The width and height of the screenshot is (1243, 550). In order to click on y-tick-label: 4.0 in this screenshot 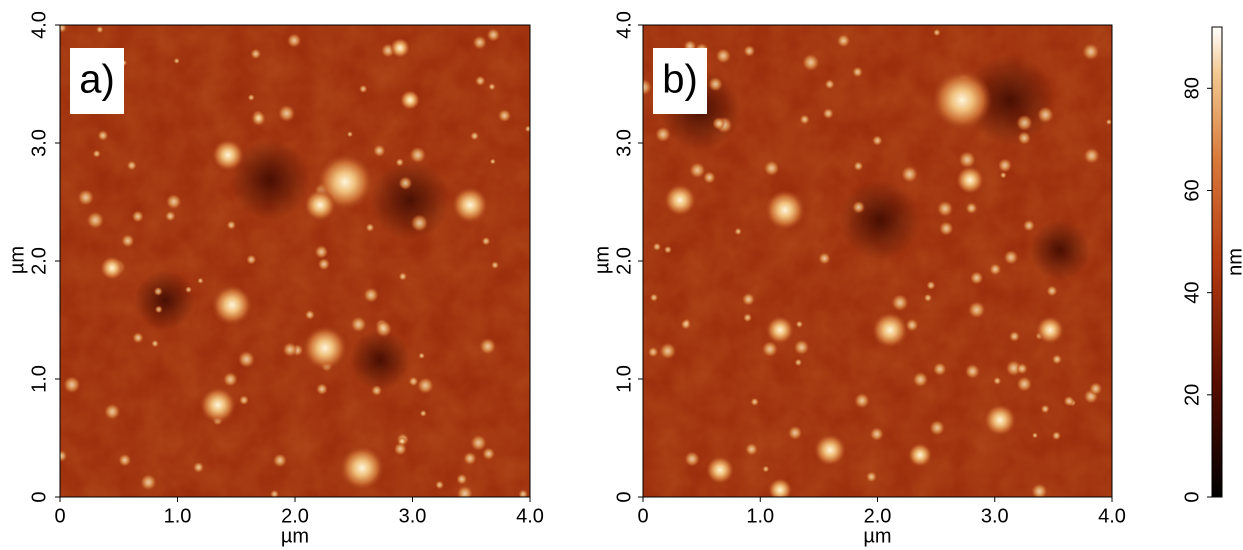, I will do `click(624, 25)`.